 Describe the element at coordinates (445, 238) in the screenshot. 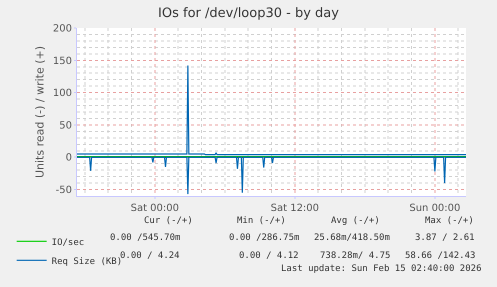

I see `text: 3.87 / 2.61` at that location.